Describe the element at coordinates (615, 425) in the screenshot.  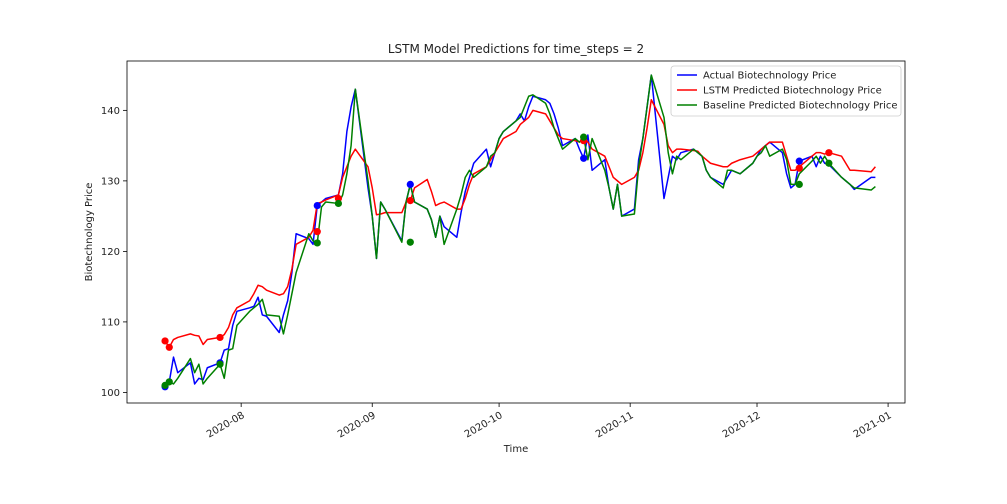
I see `x-tick-label: 2020-11` at that location.